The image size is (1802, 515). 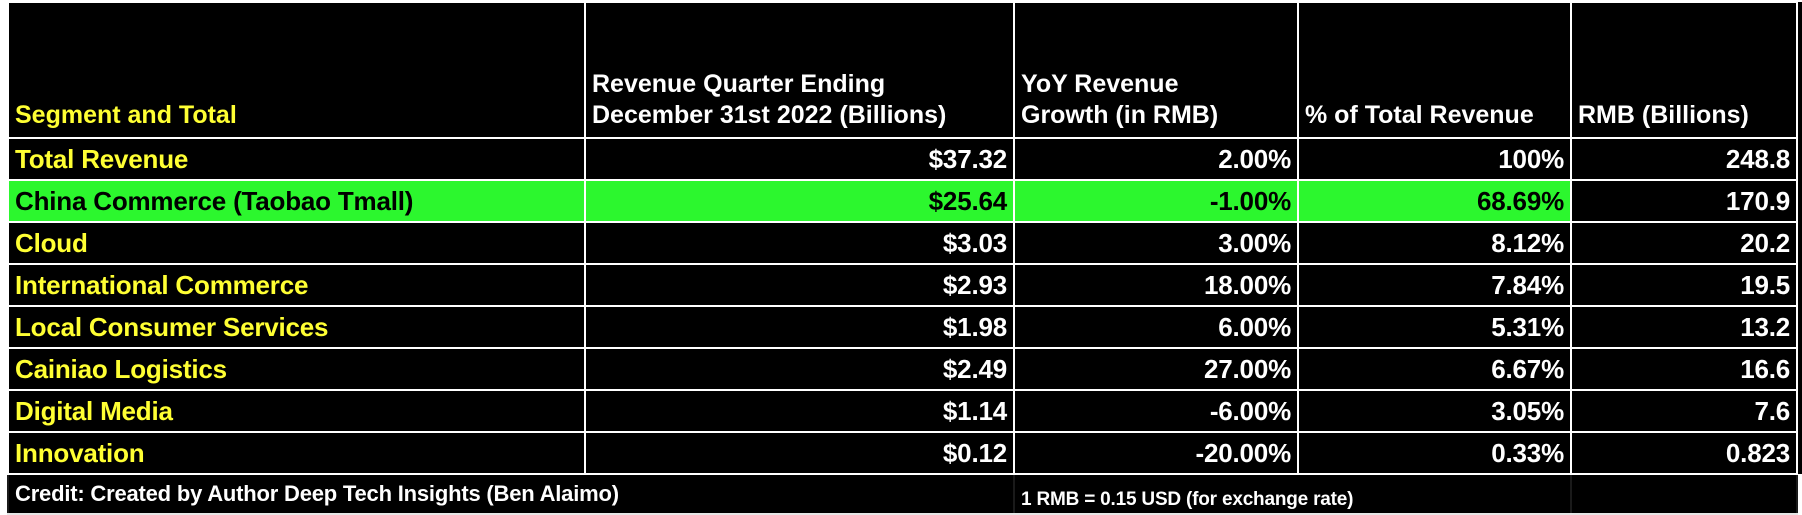 What do you see at coordinates (296, 201) in the screenshot?
I see `segment-name: China Commerce (Taobao Tmall)` at bounding box center [296, 201].